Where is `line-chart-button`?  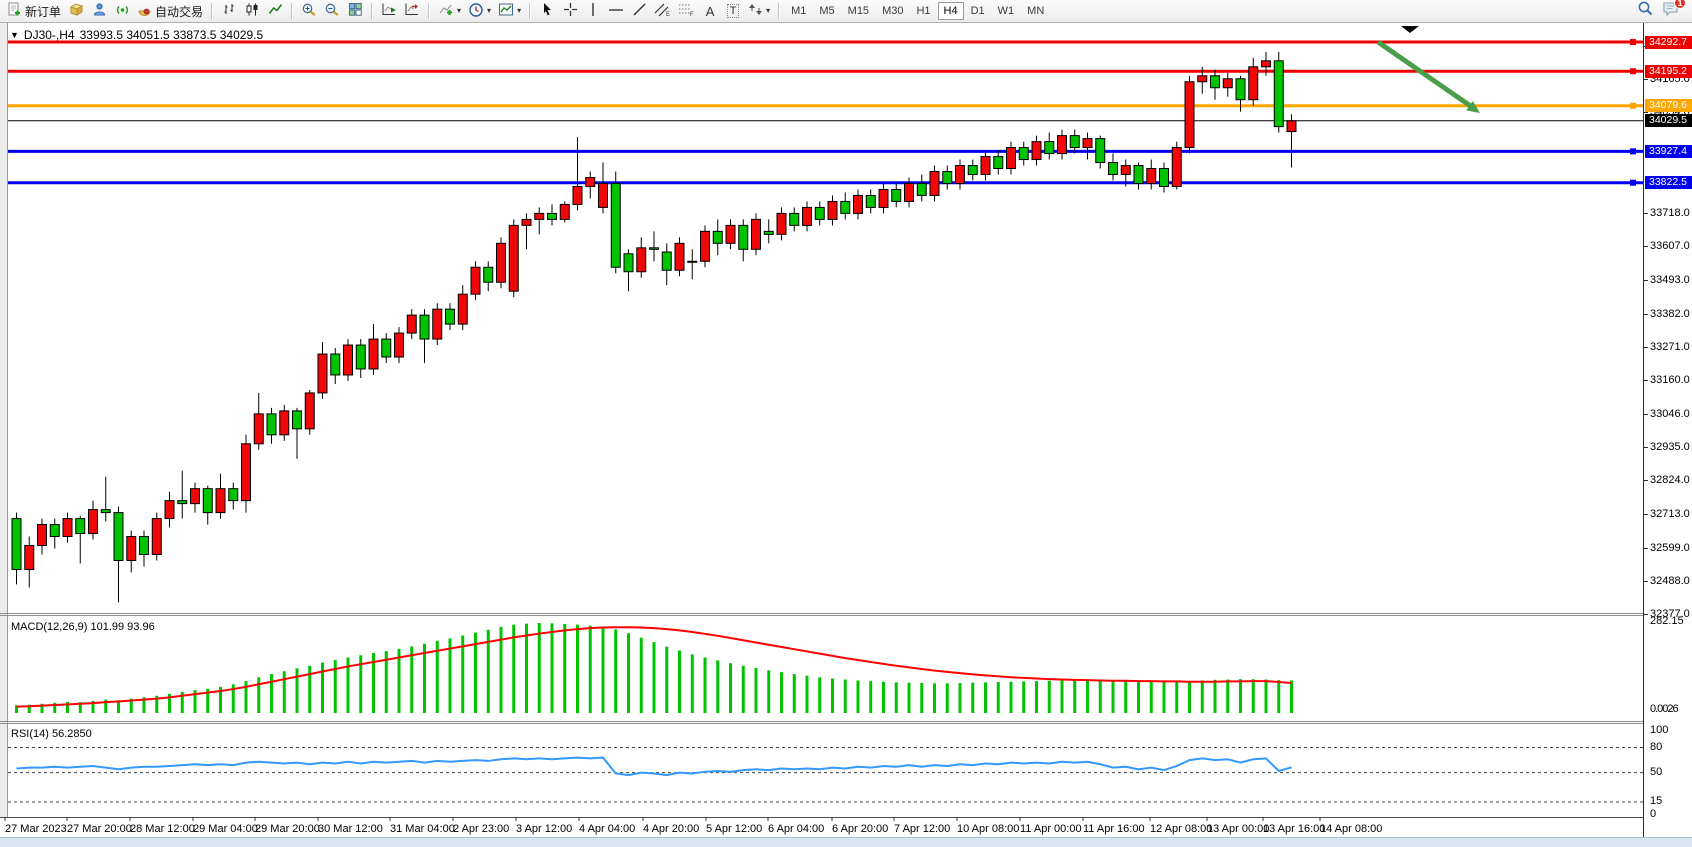
line-chart-button is located at coordinates (275, 11).